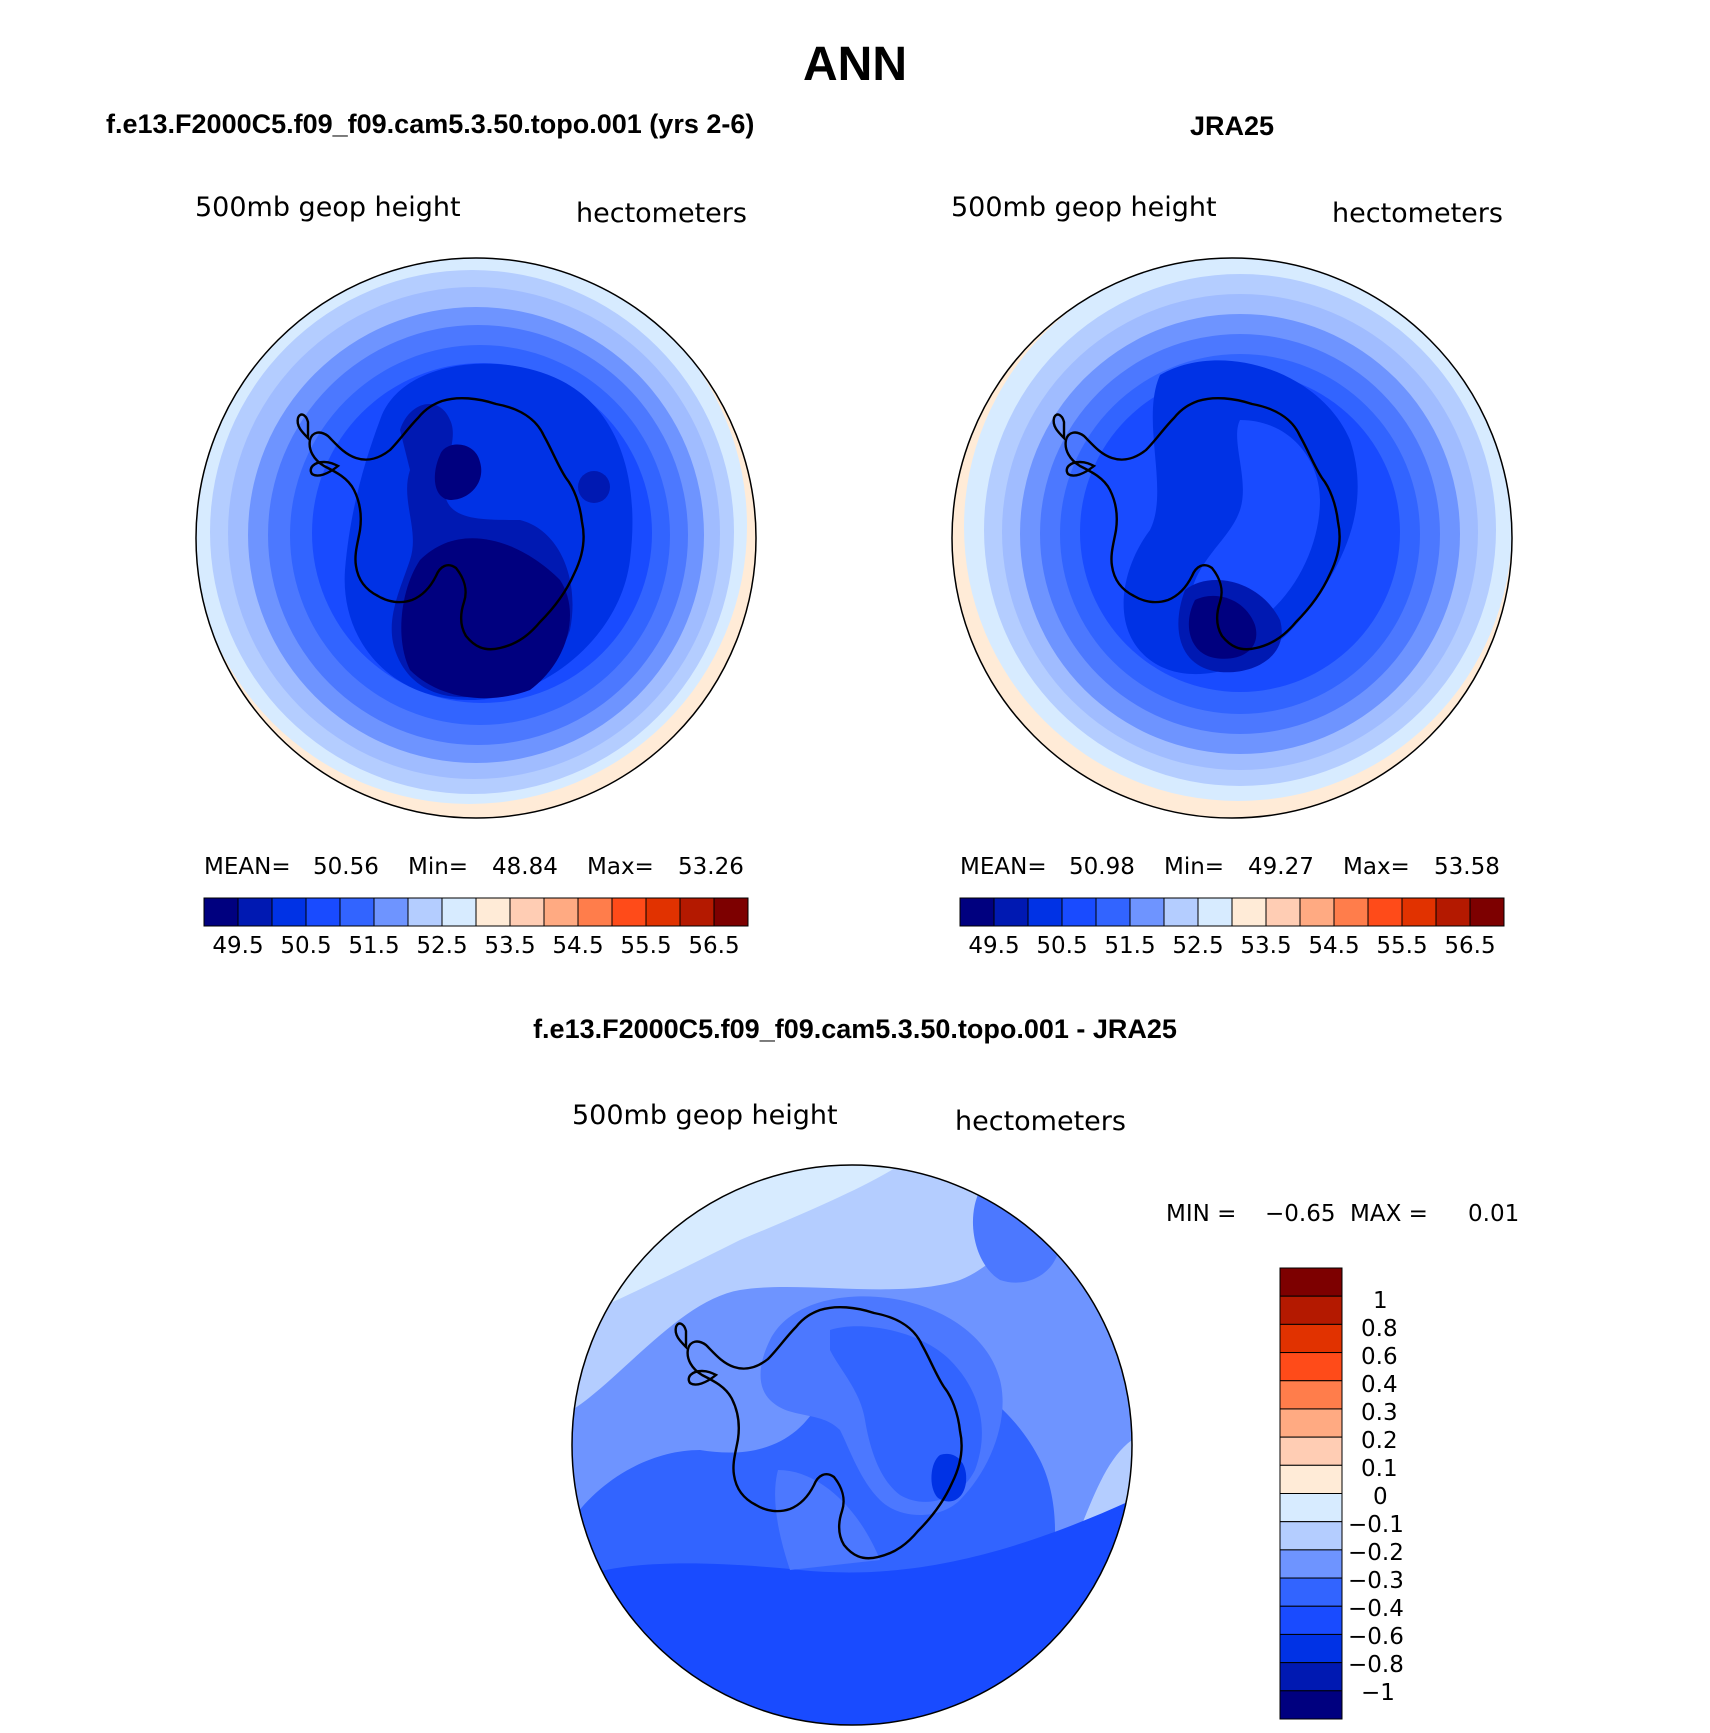  What do you see at coordinates (1380, 1301) in the screenshot?
I see `colorbar-tick-label: 1` at bounding box center [1380, 1301].